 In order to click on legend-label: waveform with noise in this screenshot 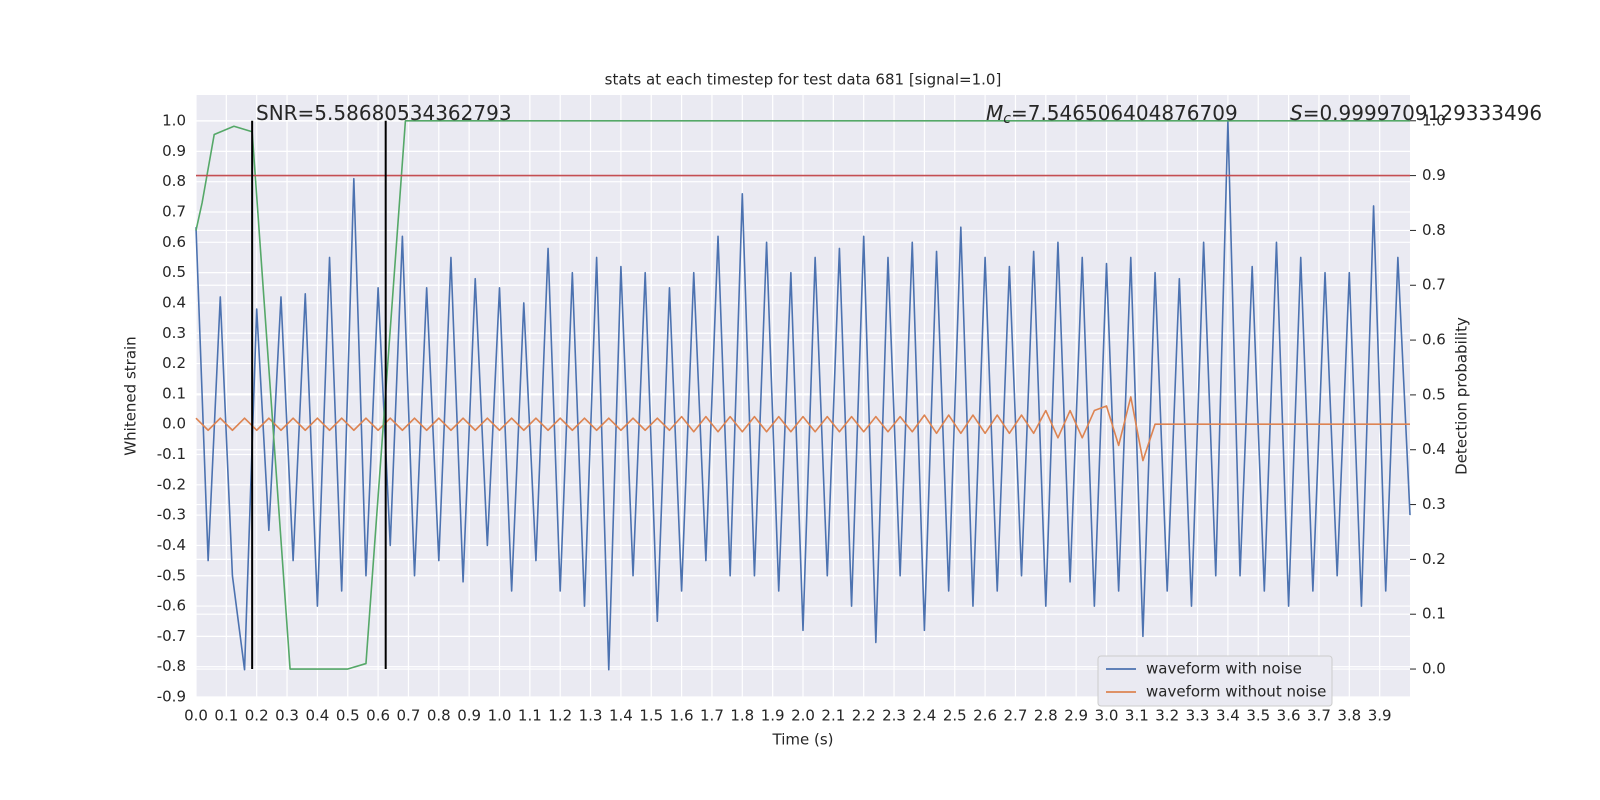, I will do `click(1224, 669)`.